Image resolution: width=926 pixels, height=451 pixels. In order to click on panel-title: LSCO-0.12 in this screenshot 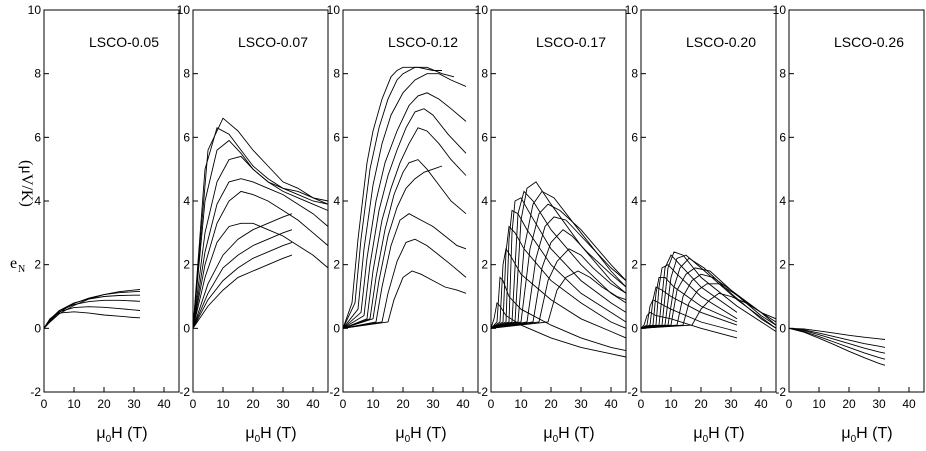, I will do `click(423, 42)`.